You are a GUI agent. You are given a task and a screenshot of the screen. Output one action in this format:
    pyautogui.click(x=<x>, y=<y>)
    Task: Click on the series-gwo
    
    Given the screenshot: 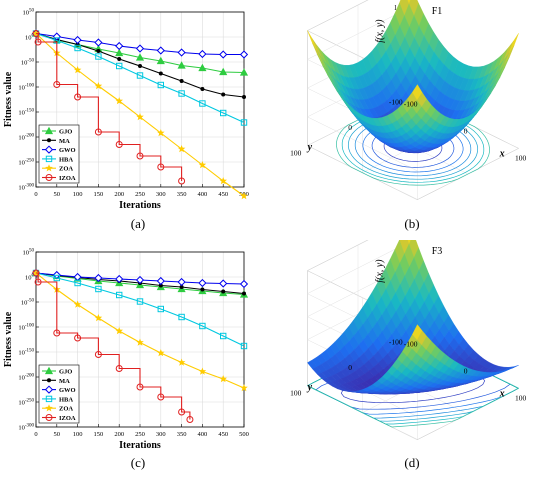 What is the action you would take?
    pyautogui.click(x=140, y=44)
    